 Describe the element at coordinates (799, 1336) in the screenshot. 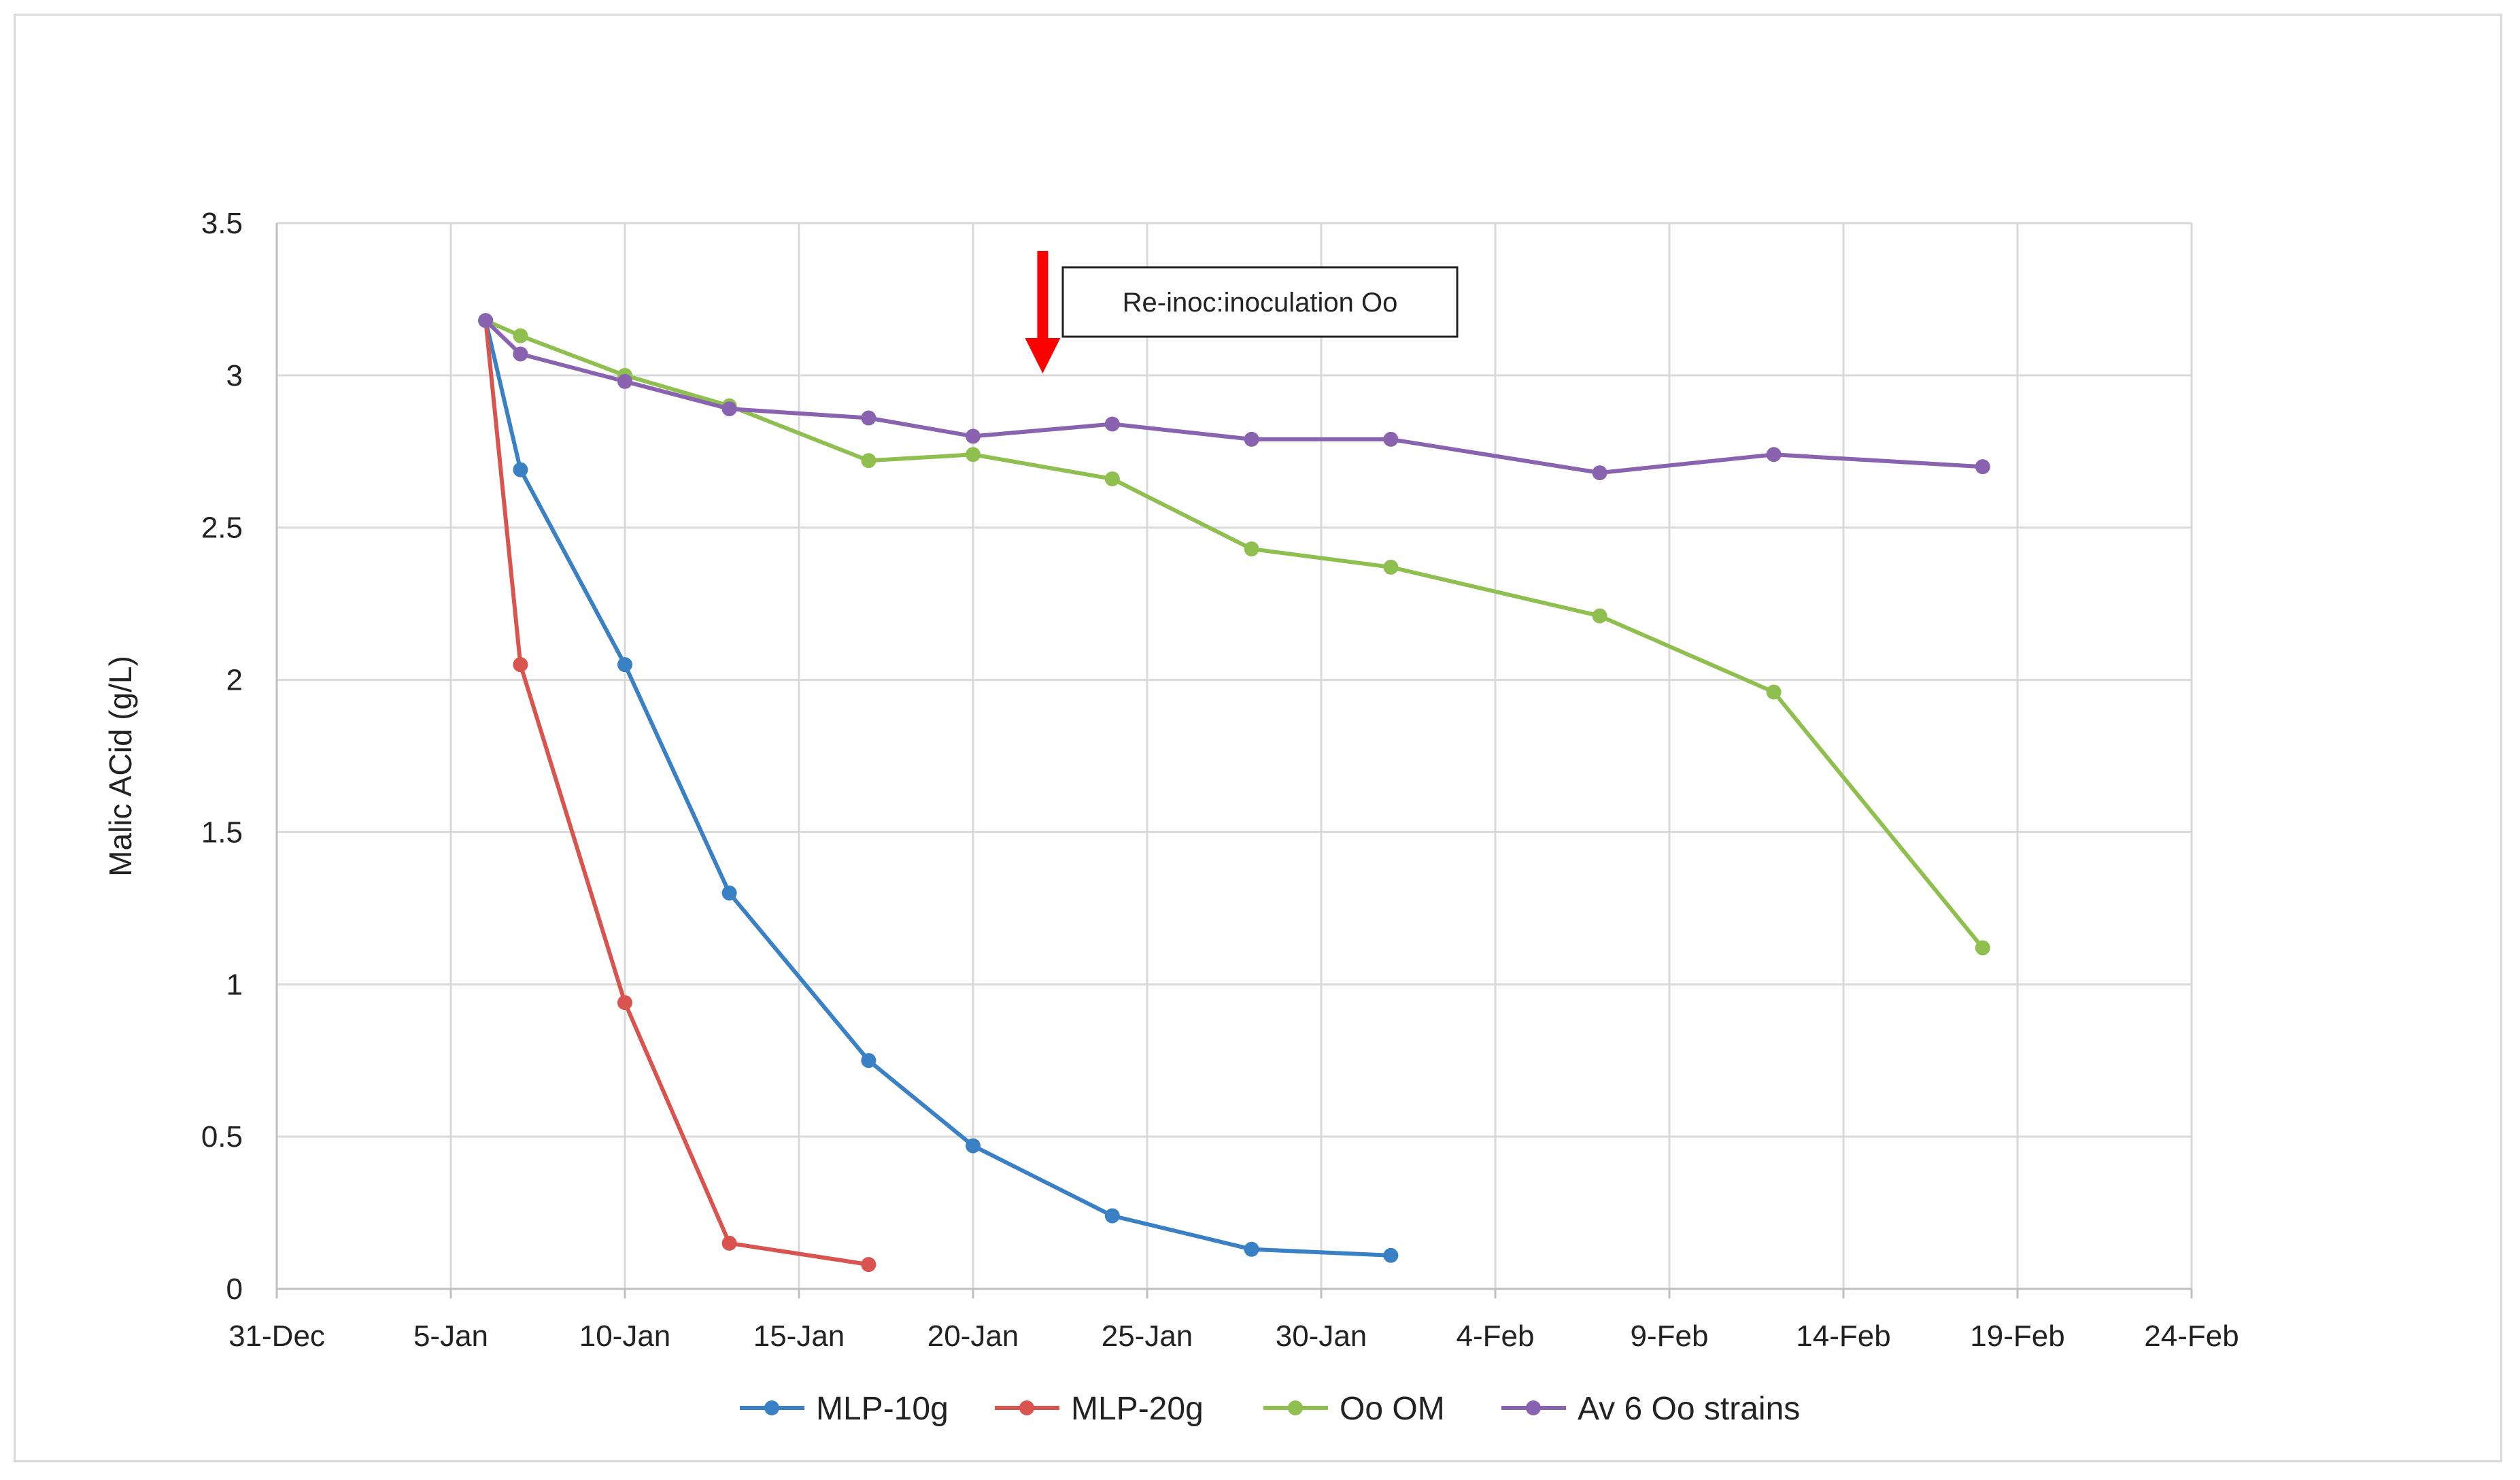

I see `x-tick-label: 15-Jan` at that location.